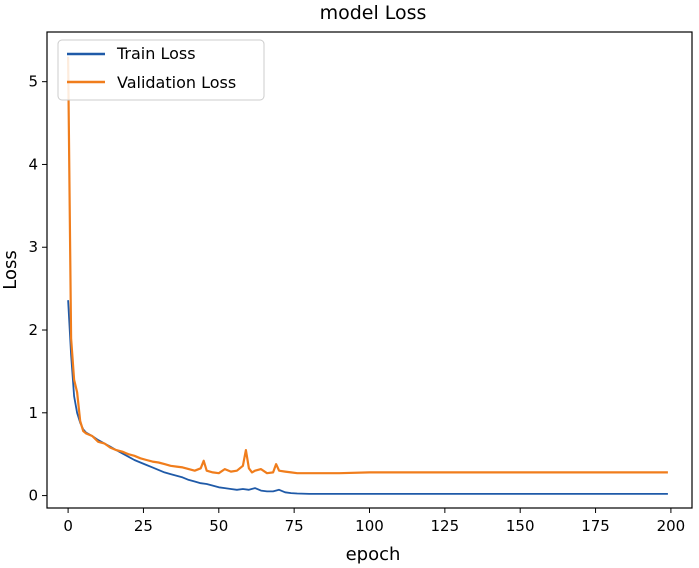 The image size is (699, 568). Describe the element at coordinates (143, 526) in the screenshot. I see `x-tick-label: 25` at that location.